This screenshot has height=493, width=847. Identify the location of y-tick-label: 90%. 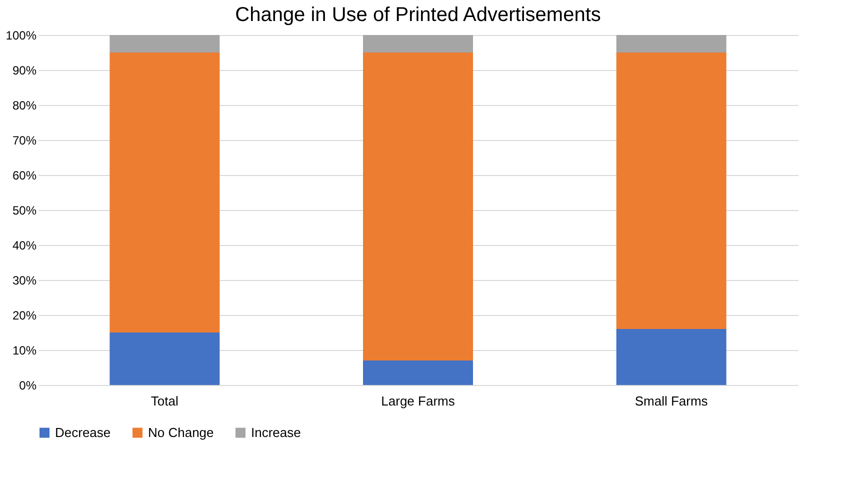
(24, 71).